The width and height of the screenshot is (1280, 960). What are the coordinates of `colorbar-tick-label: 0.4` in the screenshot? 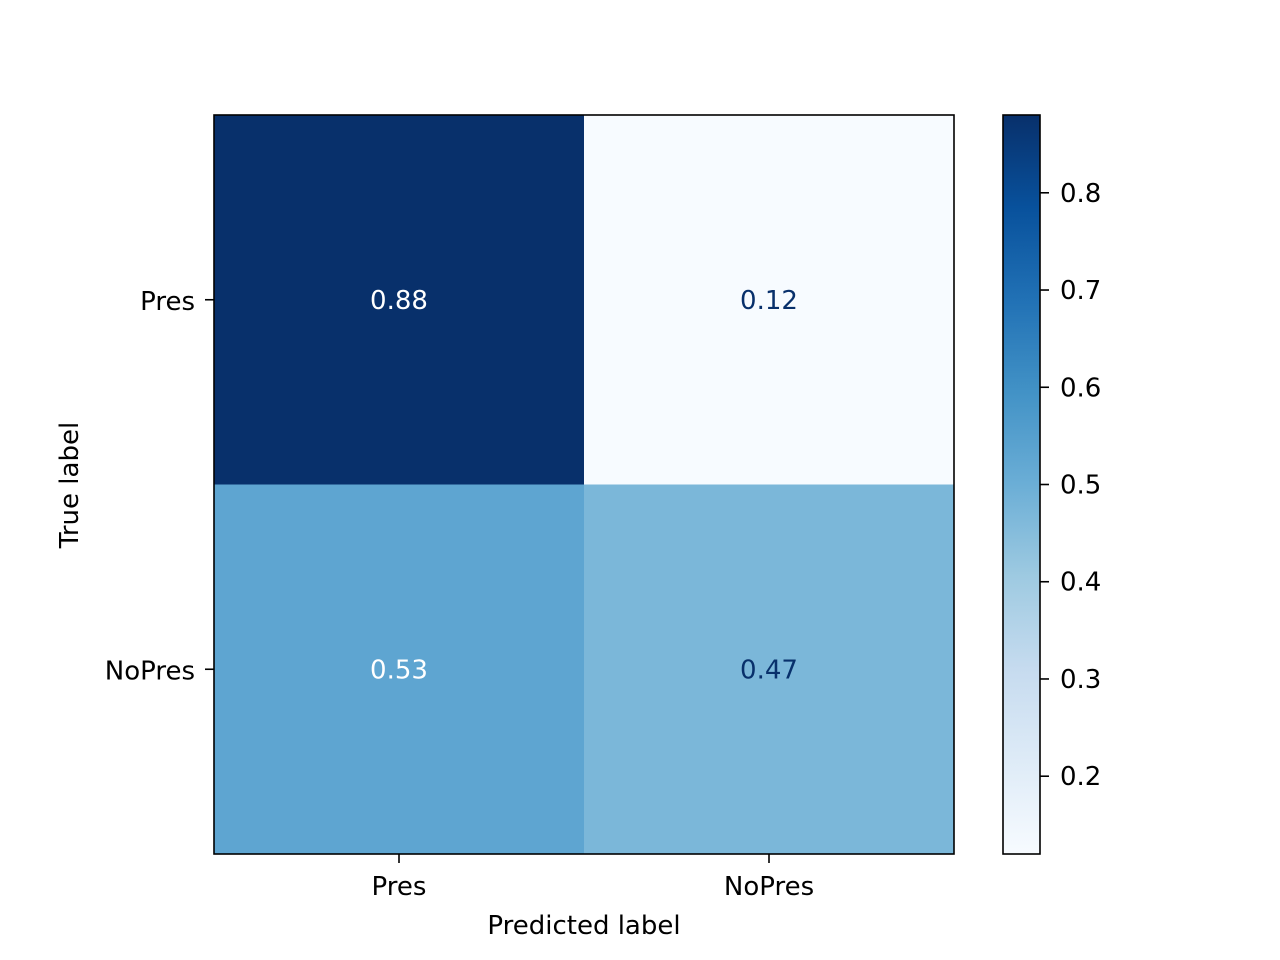 It's located at (1080, 583).